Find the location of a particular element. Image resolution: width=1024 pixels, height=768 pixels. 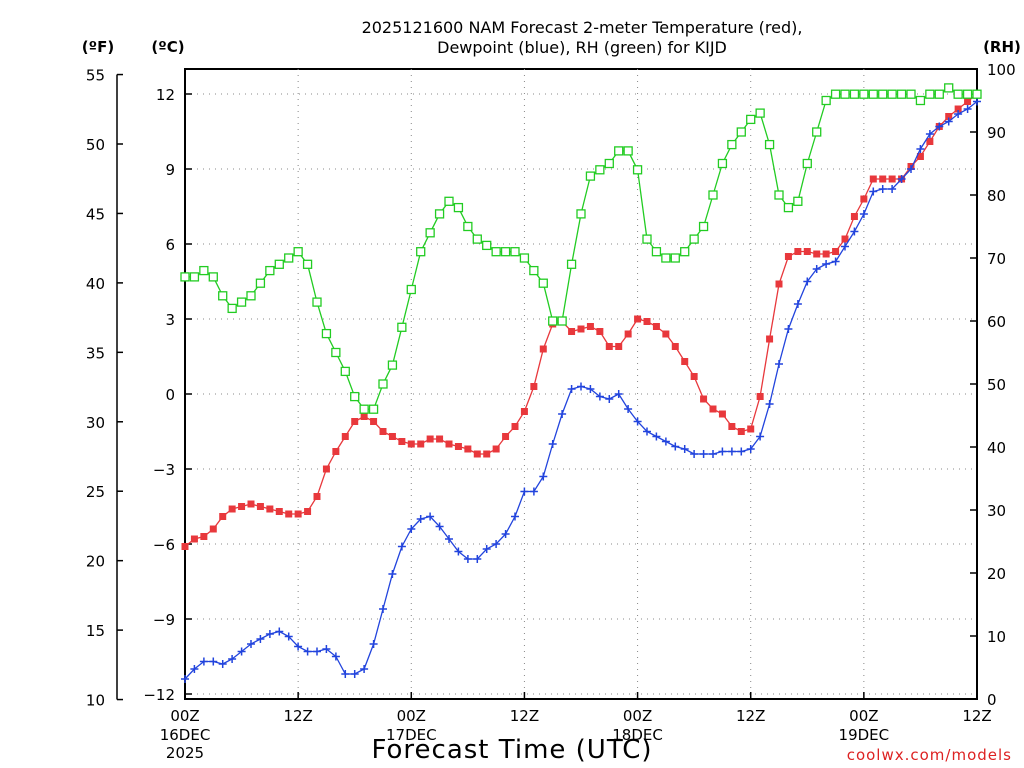

source-credit: coolwx.com/models is located at coordinates (929, 755).